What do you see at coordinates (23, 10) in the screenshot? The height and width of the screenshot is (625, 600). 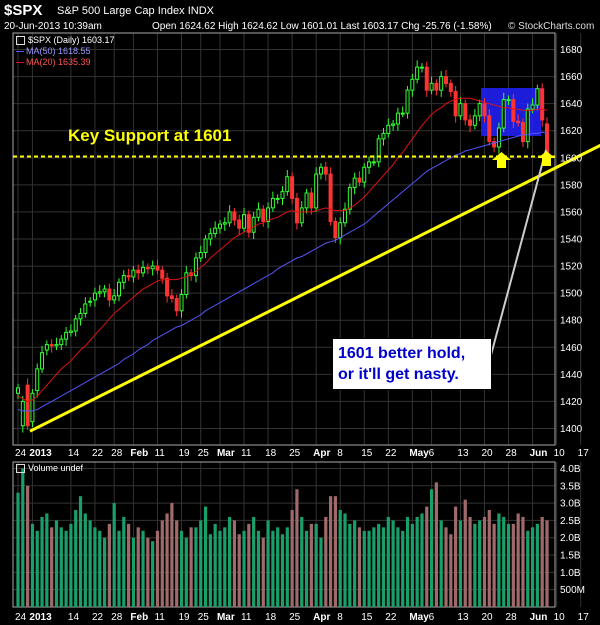 I see `chart-symbol: $SPX` at bounding box center [23, 10].